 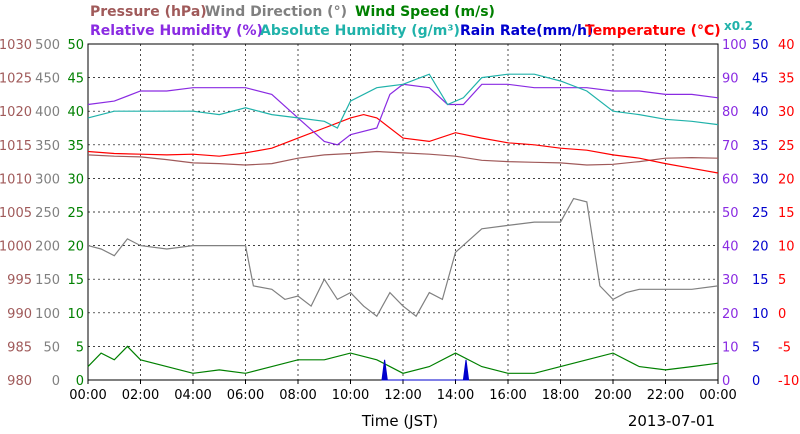 I want to click on x-axis-label: Time (JST), so click(x=399, y=421).